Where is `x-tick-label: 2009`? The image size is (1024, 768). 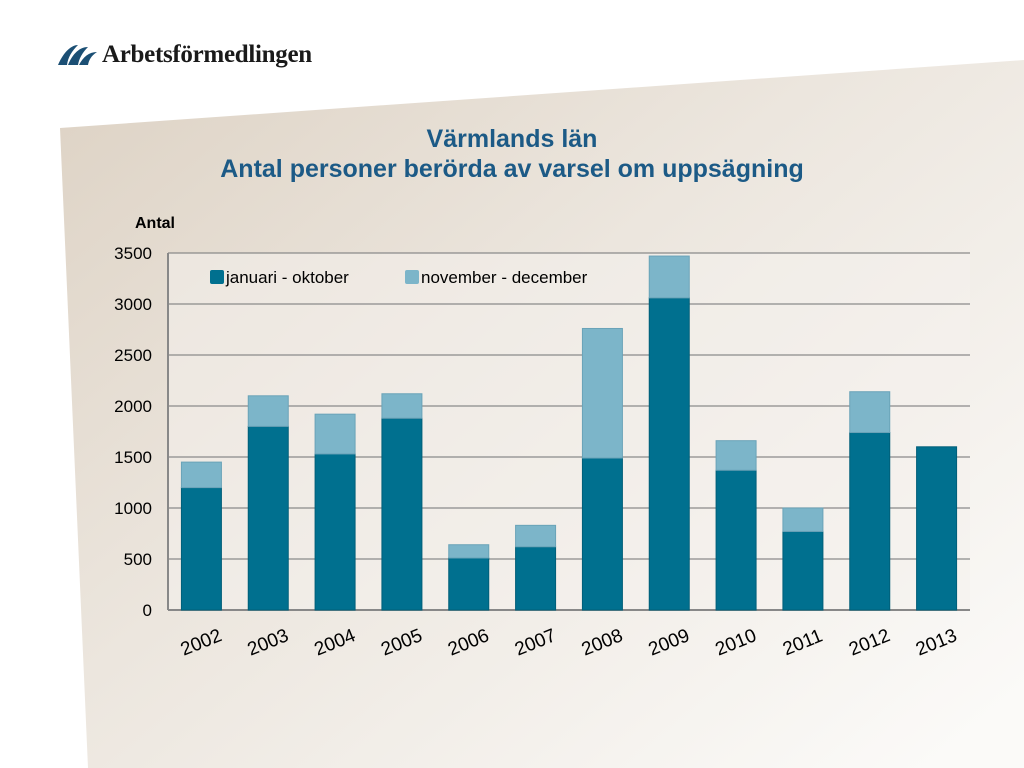
x-tick-label: 2009 is located at coordinates (669, 642).